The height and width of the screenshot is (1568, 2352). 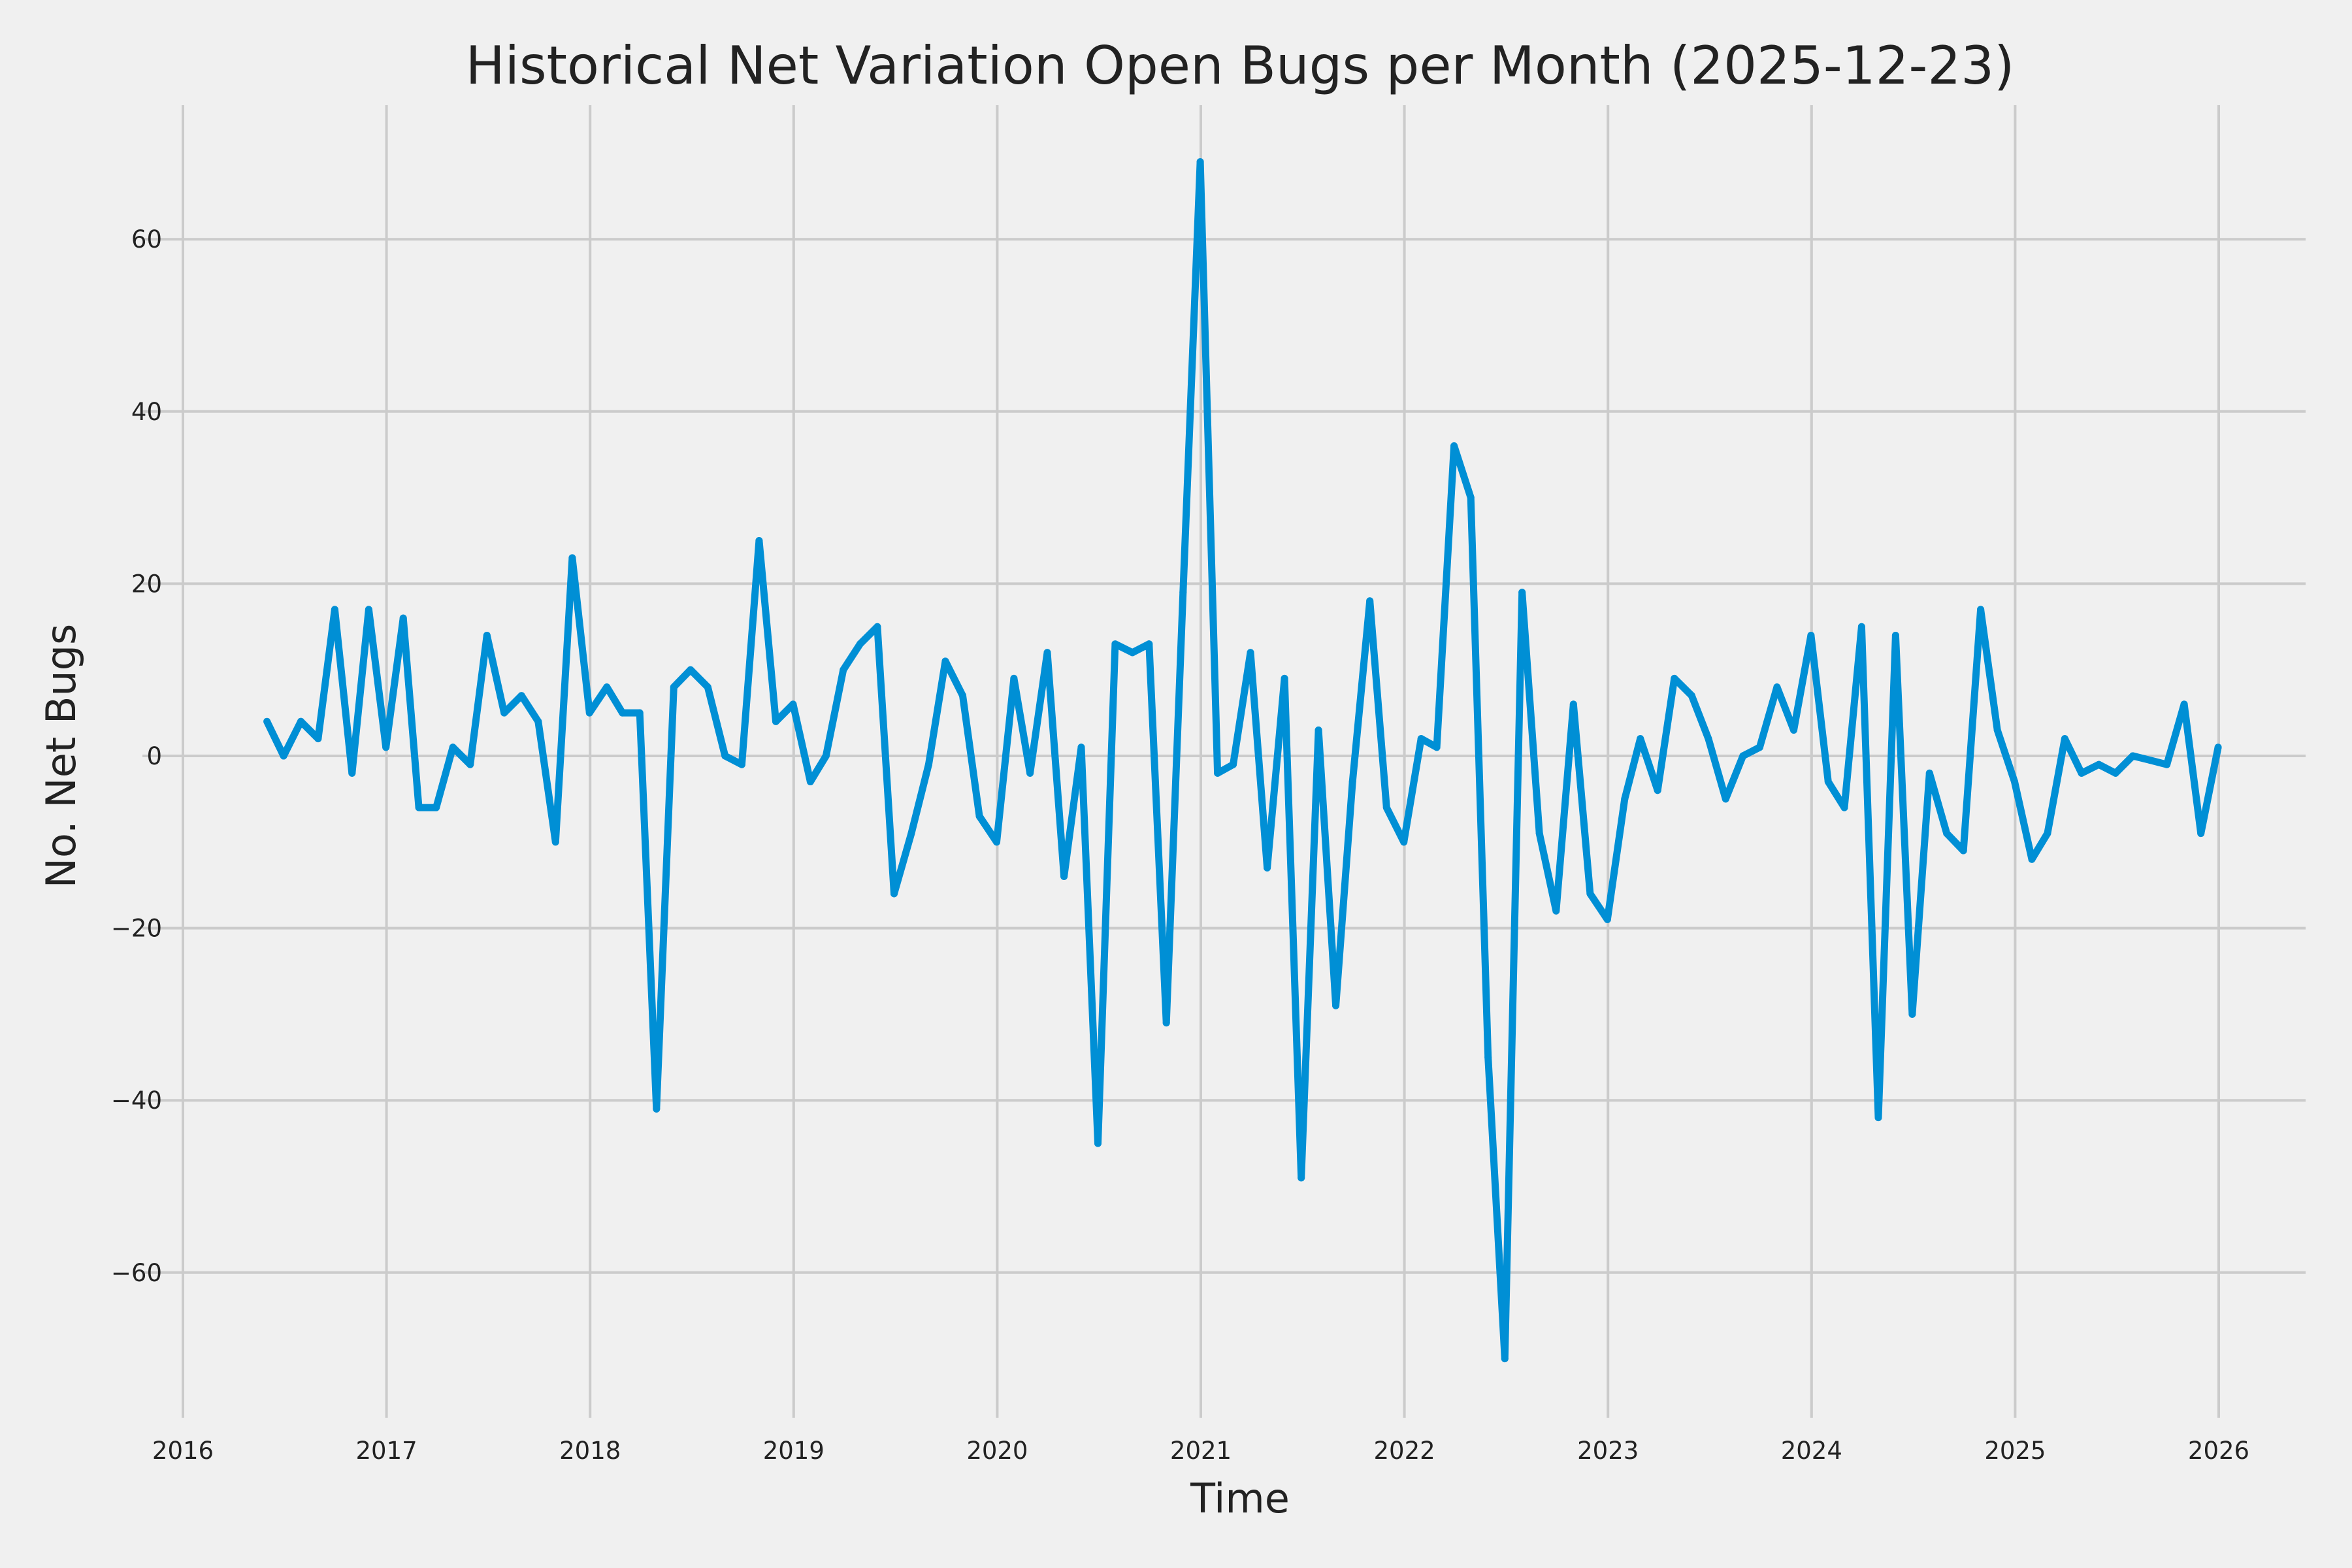 I want to click on y-tick-label: 60, so click(x=146, y=239).